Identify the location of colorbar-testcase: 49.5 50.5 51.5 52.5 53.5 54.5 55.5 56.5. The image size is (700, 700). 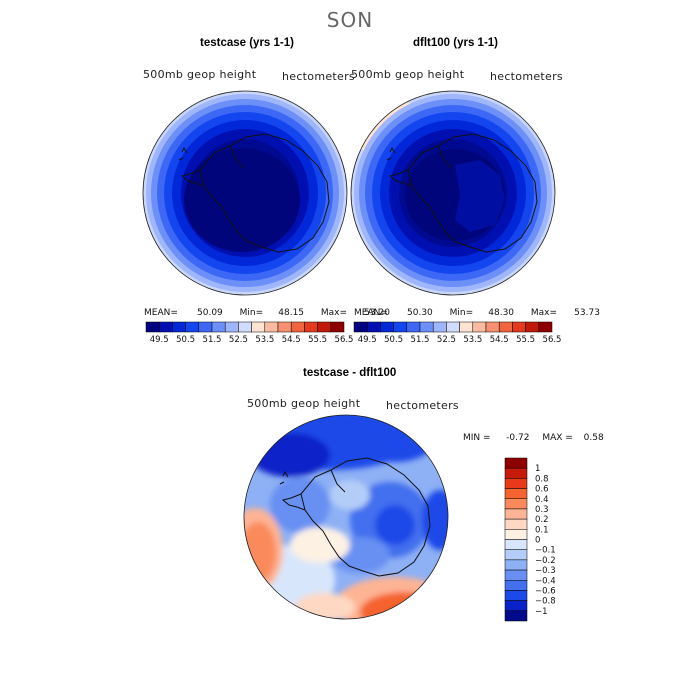
(249, 333).